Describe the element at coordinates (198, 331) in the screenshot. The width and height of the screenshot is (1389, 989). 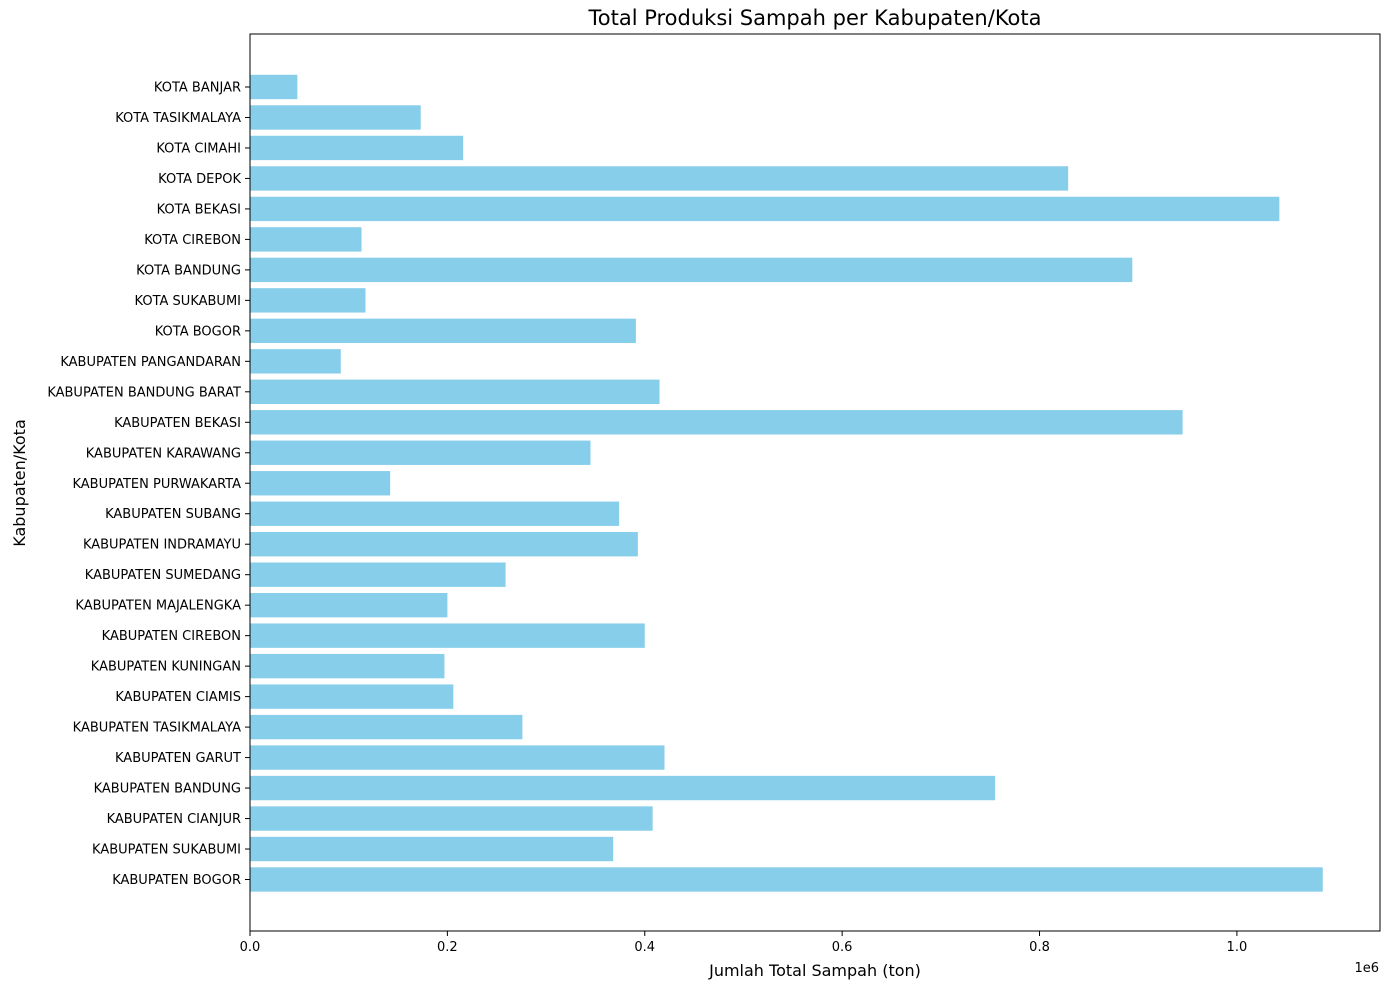
I see `y-tick-label: KOTA BOGOR` at that location.